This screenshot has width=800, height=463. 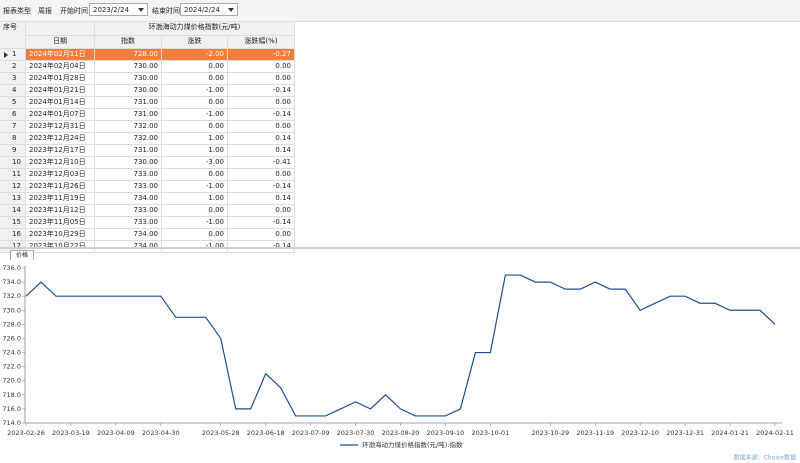 I want to click on x-tick-label: 2023-07-09, so click(x=311, y=433).